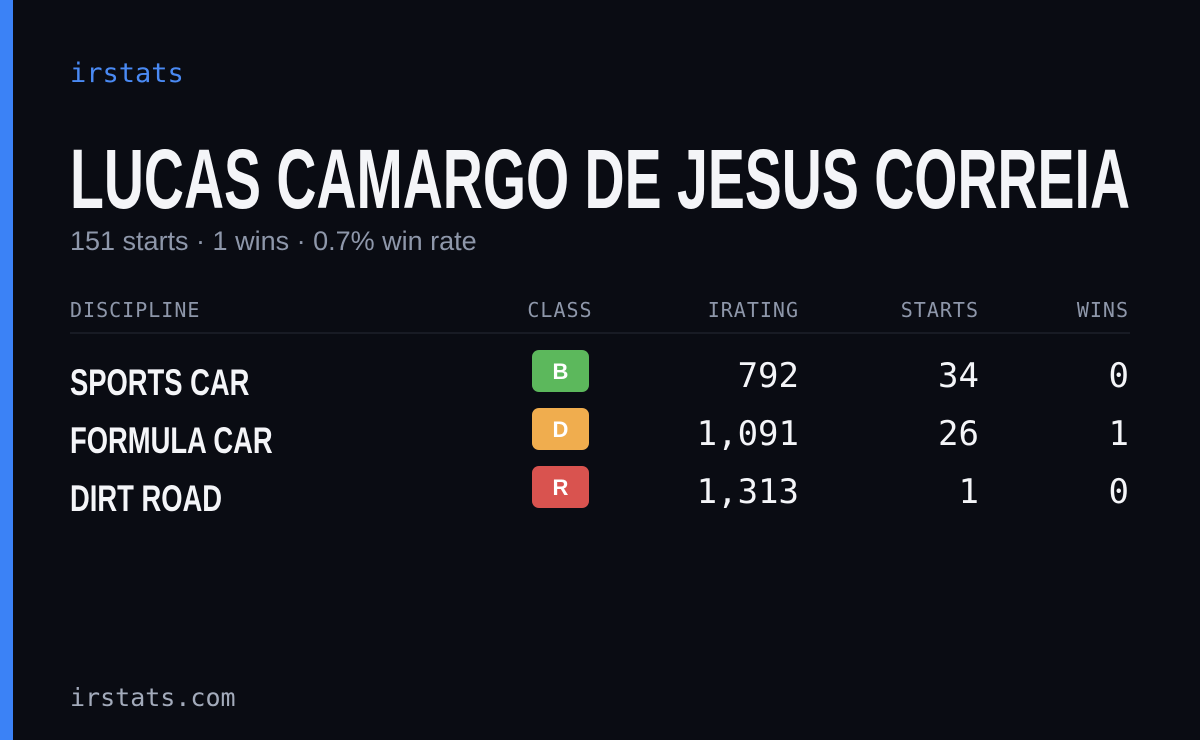 The height and width of the screenshot is (740, 1200). I want to click on discipline: SPORTS CAR, so click(159, 382).